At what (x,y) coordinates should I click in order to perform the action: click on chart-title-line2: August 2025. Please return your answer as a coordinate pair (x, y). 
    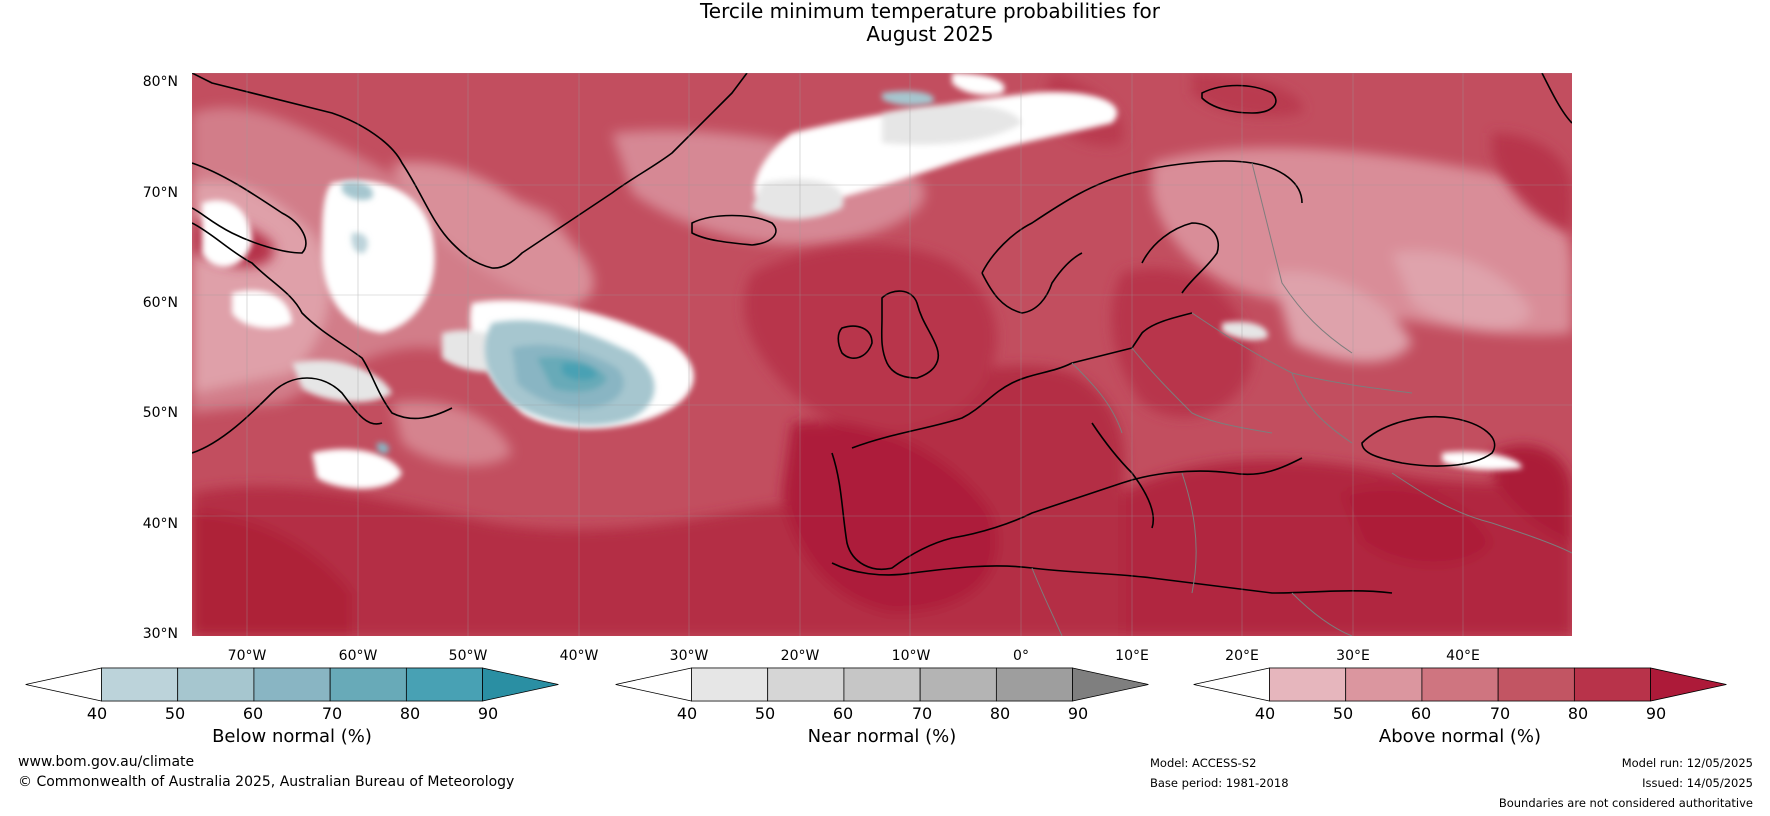
    Looking at the image, I should click on (930, 34).